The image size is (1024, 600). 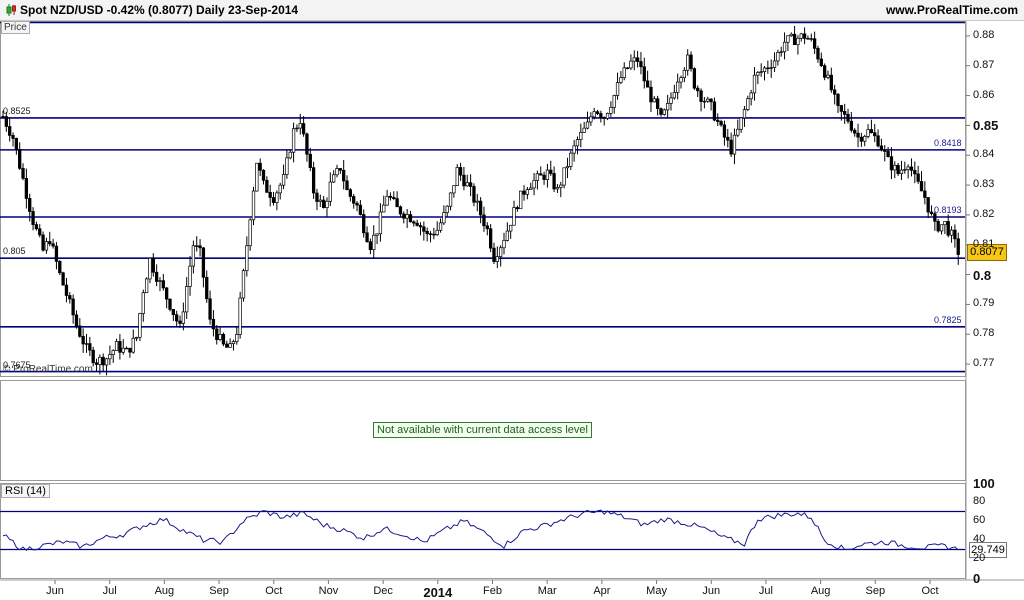 I want to click on site-url: www.ProRealTime.com, so click(x=951, y=10).